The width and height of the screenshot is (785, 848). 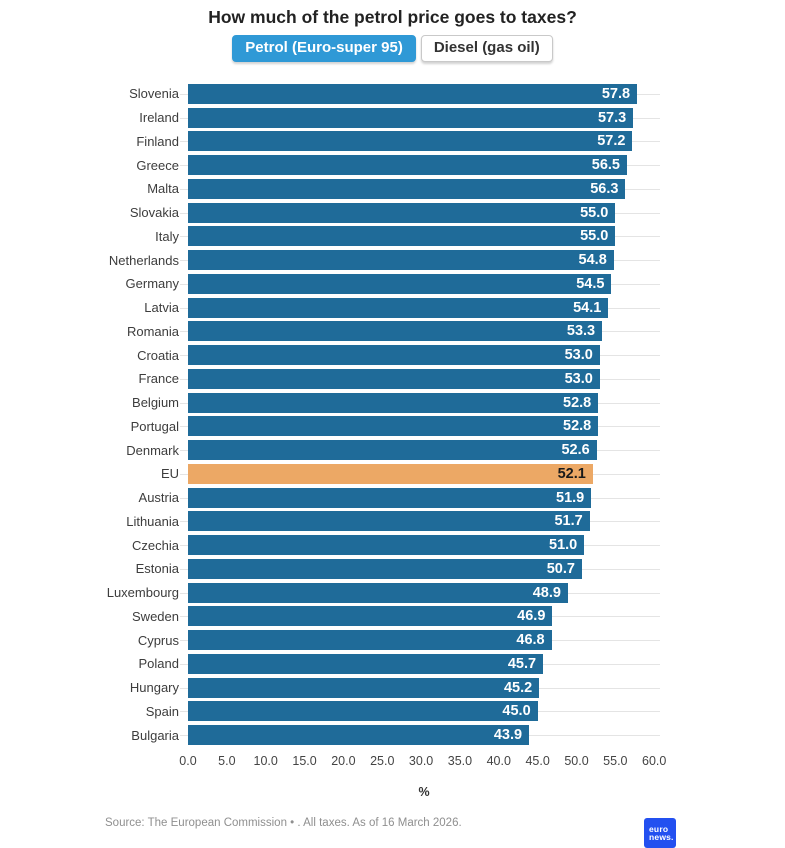 I want to click on bar-row: France 53.0, so click(x=330, y=379).